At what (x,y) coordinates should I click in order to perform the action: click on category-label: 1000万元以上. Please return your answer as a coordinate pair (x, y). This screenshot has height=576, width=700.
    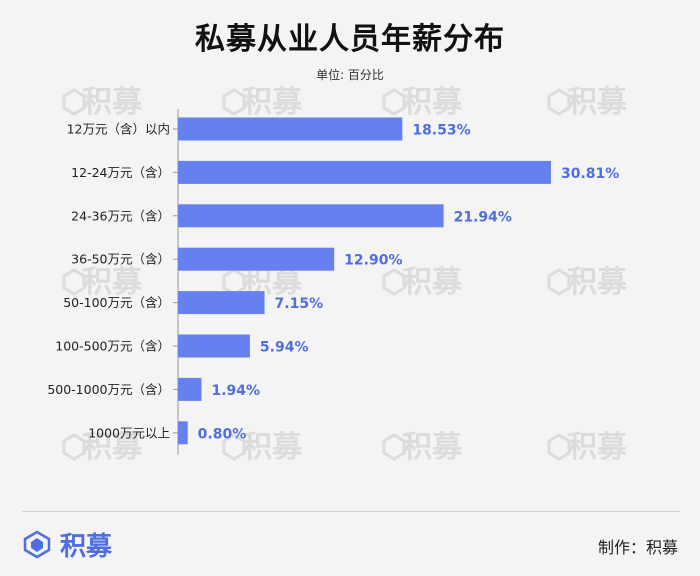
    Looking at the image, I should click on (129, 432).